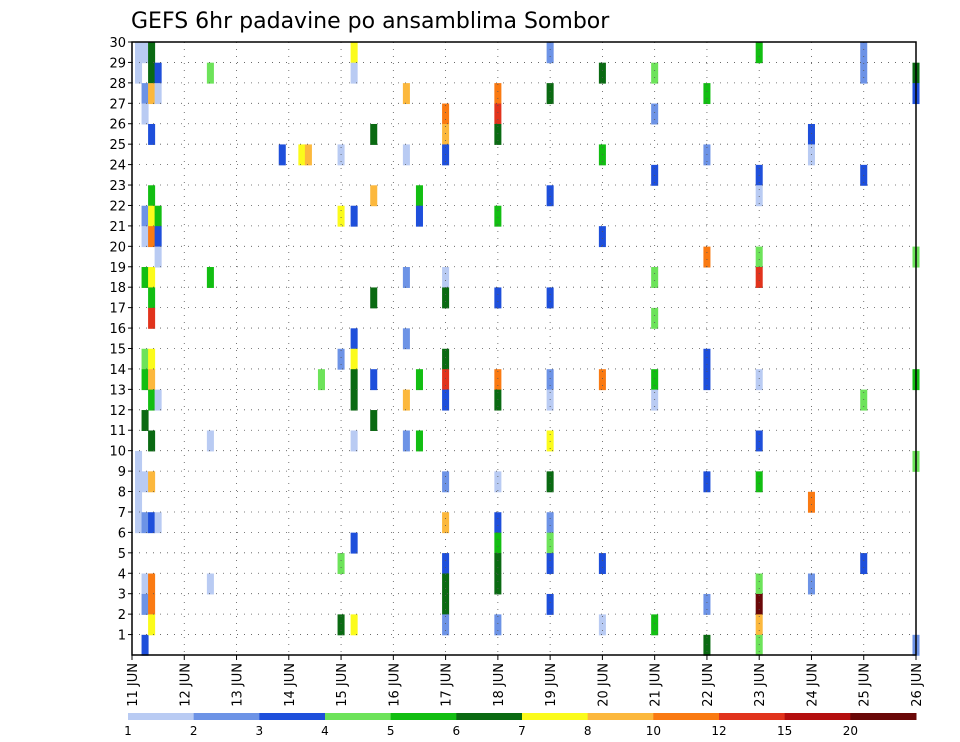 The image size is (960, 742). What do you see at coordinates (122, 574) in the screenshot?
I see `y-tick-label: 4` at bounding box center [122, 574].